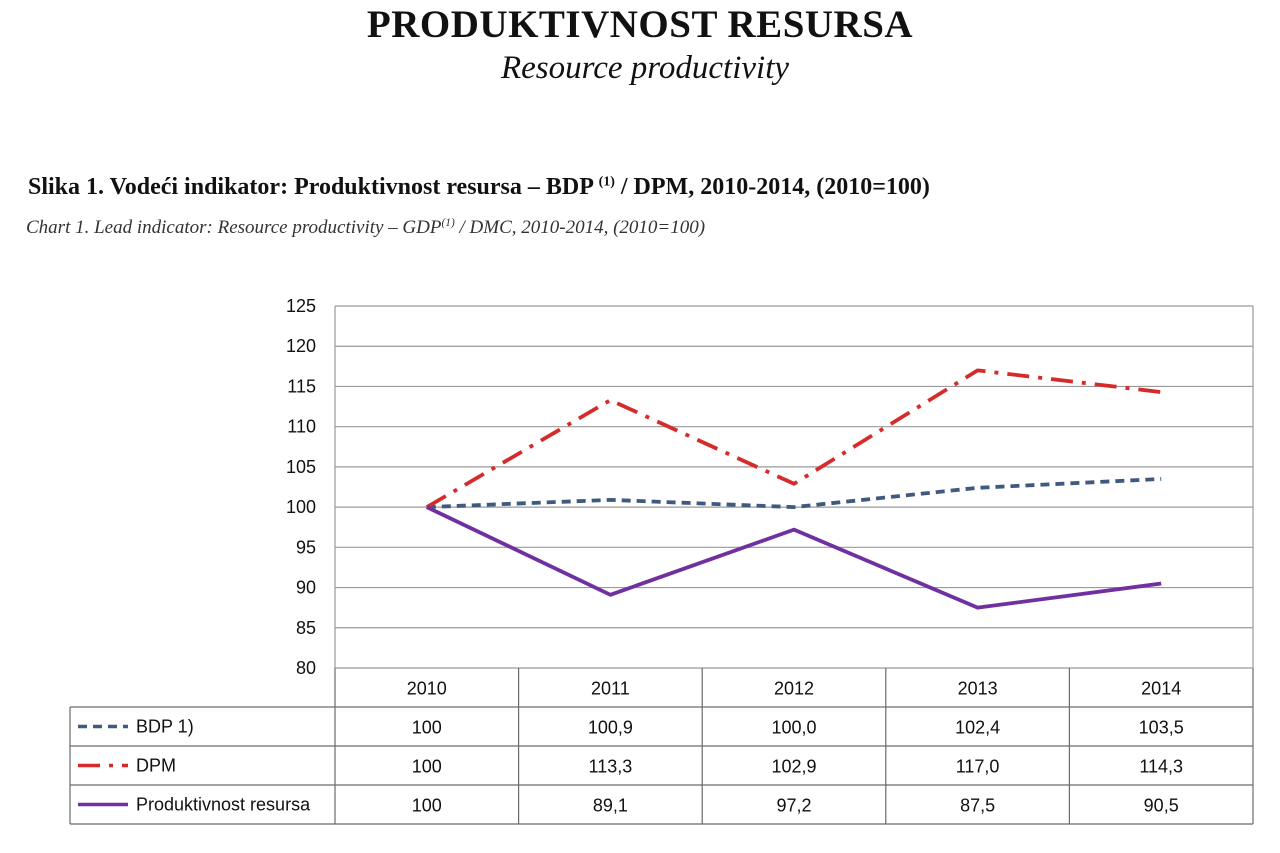 The width and height of the screenshot is (1280, 853). Describe the element at coordinates (427, 689) in the screenshot. I see `x-tick-label: 2010` at that location.